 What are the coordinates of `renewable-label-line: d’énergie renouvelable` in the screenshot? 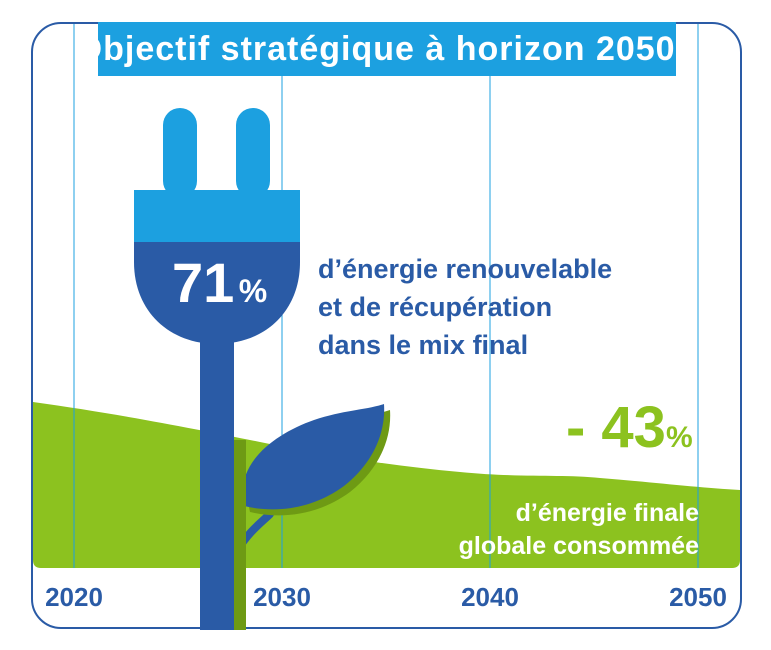 It's located at (465, 269).